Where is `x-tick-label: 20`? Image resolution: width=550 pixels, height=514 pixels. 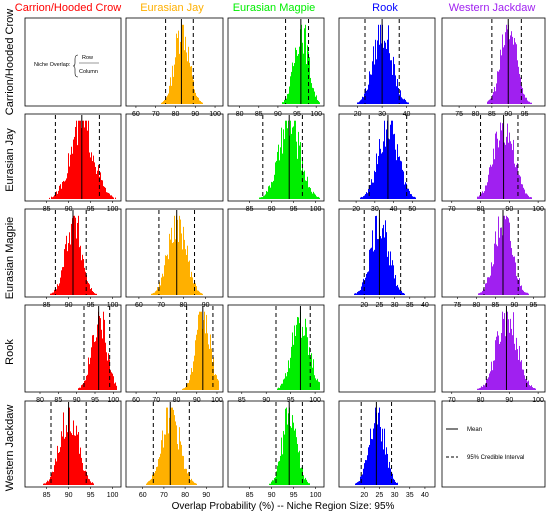
x-tick-label: 20 is located at coordinates (364, 495).